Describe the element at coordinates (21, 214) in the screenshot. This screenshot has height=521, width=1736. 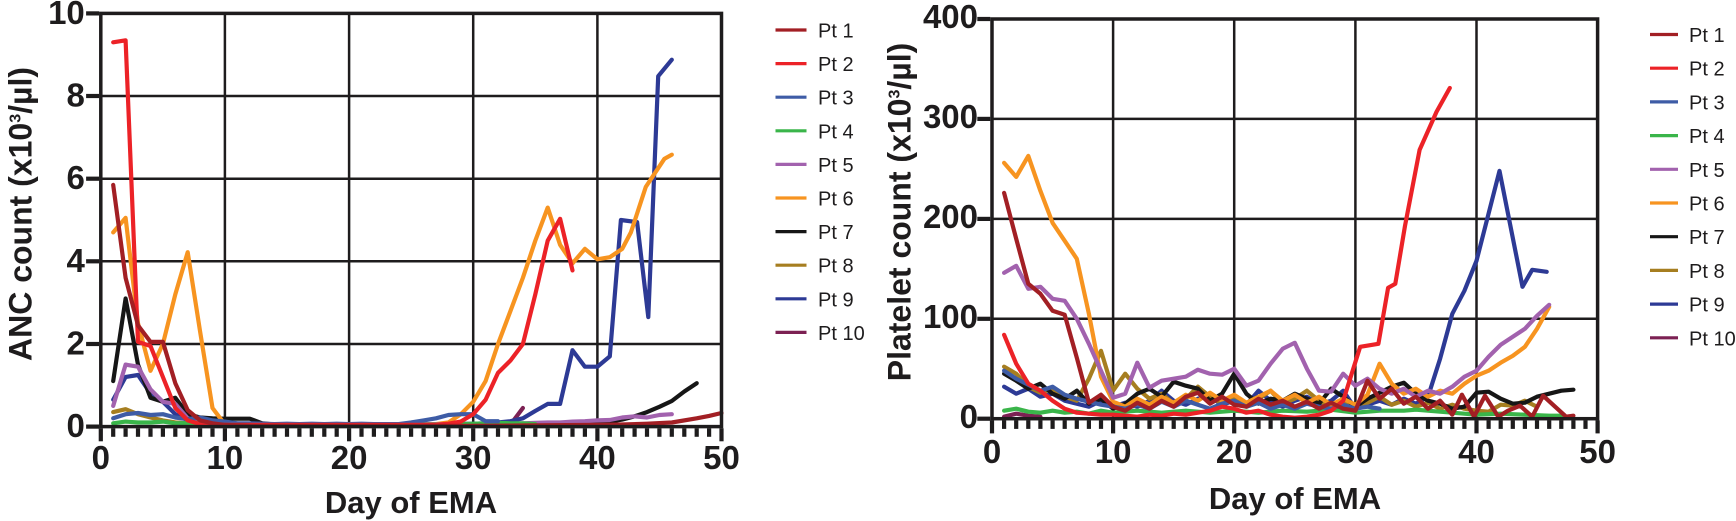
I see `svg-text: ANC count (x103/µl)` at that location.